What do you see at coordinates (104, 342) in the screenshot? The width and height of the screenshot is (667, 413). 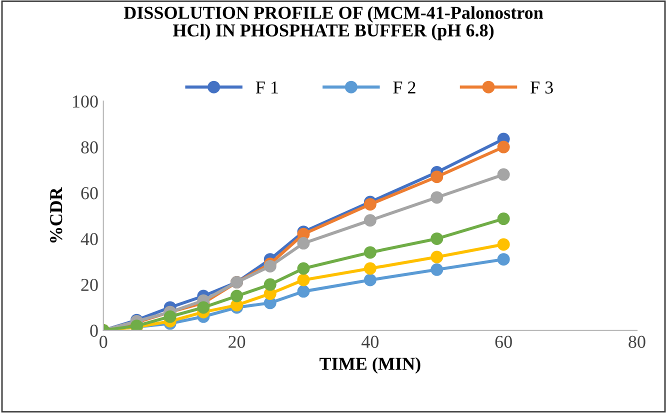 I see `x-tick-label: 0` at bounding box center [104, 342].